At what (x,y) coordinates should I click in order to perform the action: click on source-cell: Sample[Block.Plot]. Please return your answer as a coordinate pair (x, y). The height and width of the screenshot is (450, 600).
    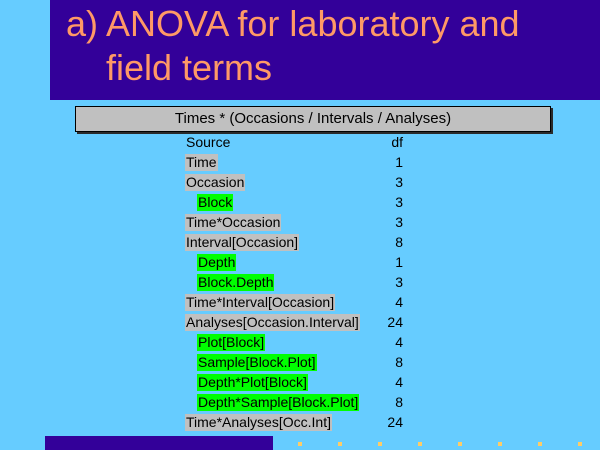
    Looking at the image, I should click on (257, 362).